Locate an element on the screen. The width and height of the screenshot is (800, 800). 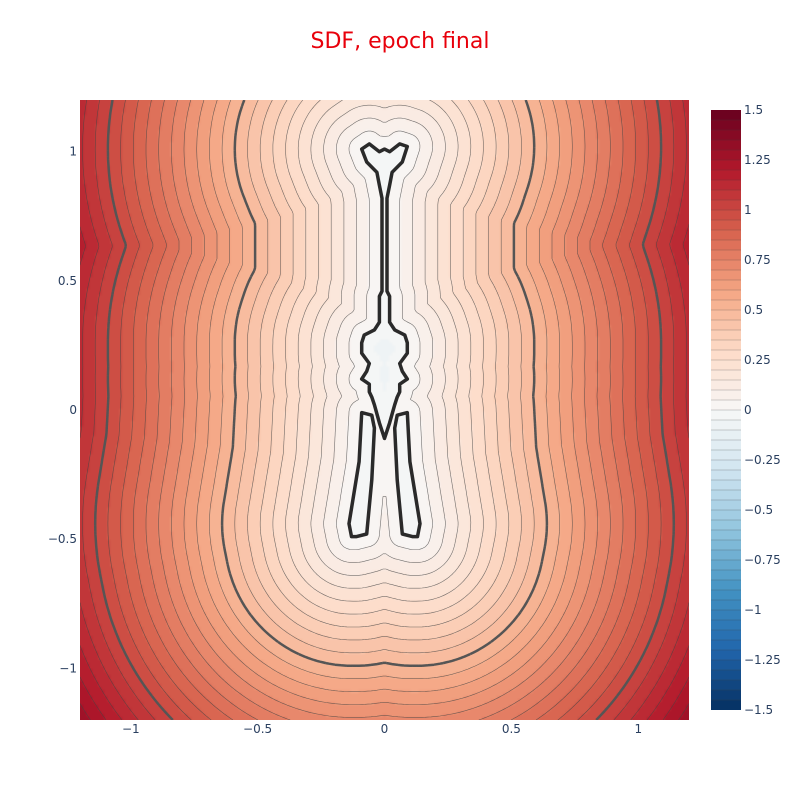
x-axis: −1 −0.5 0 0.5 1 is located at coordinates (382, 729).